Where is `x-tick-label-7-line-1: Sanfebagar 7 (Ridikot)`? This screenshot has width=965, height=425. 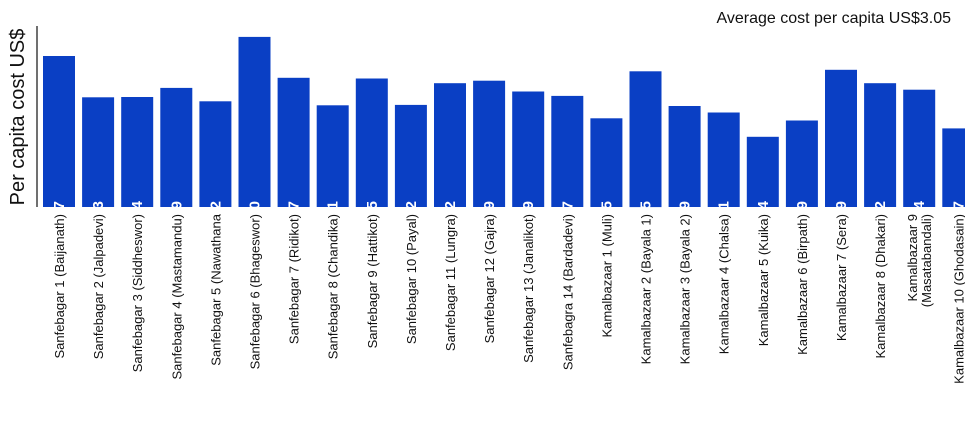 x-tick-label-7-line-1: Sanfebagar 7 (Ridikot) is located at coordinates (294, 279).